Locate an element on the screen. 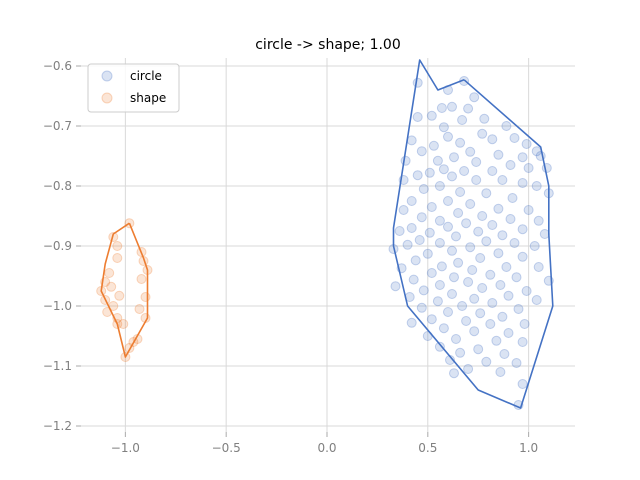 This screenshot has height=480, width=640. y-tick-label: −0.7 is located at coordinates (57, 126).